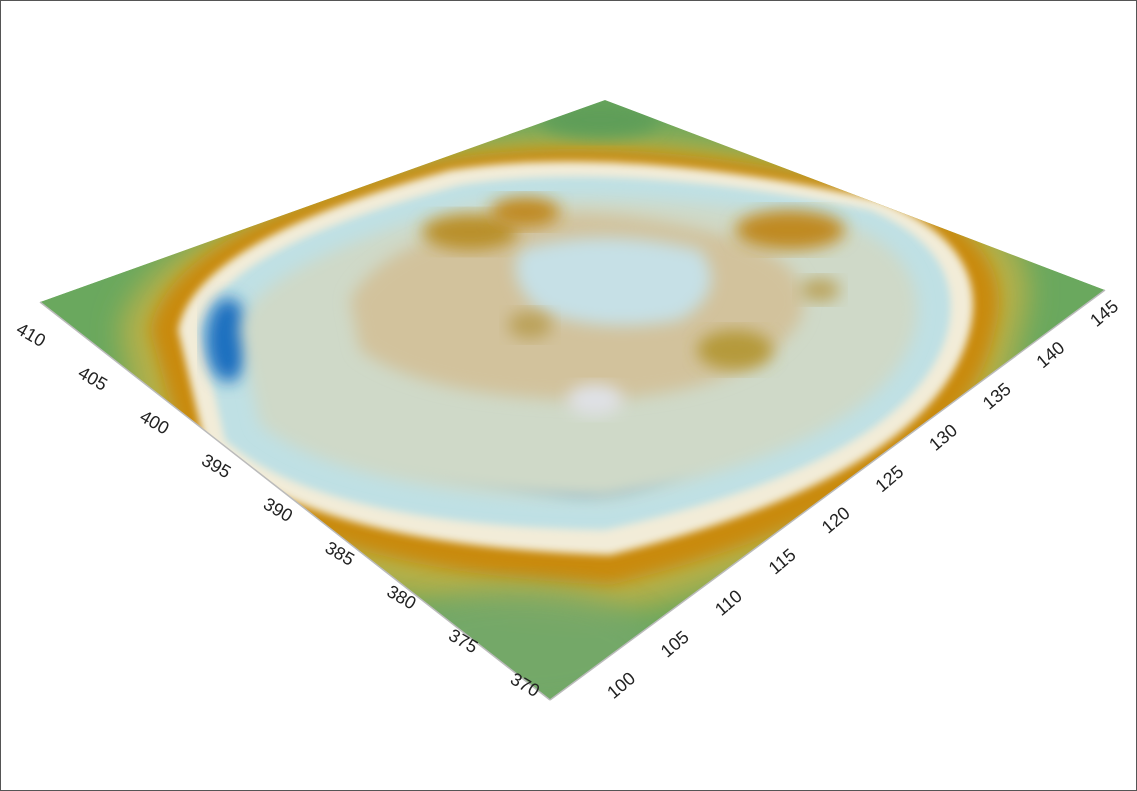 The height and width of the screenshot is (791, 1137). I want to click on green-north-corner, so click(600, 120).